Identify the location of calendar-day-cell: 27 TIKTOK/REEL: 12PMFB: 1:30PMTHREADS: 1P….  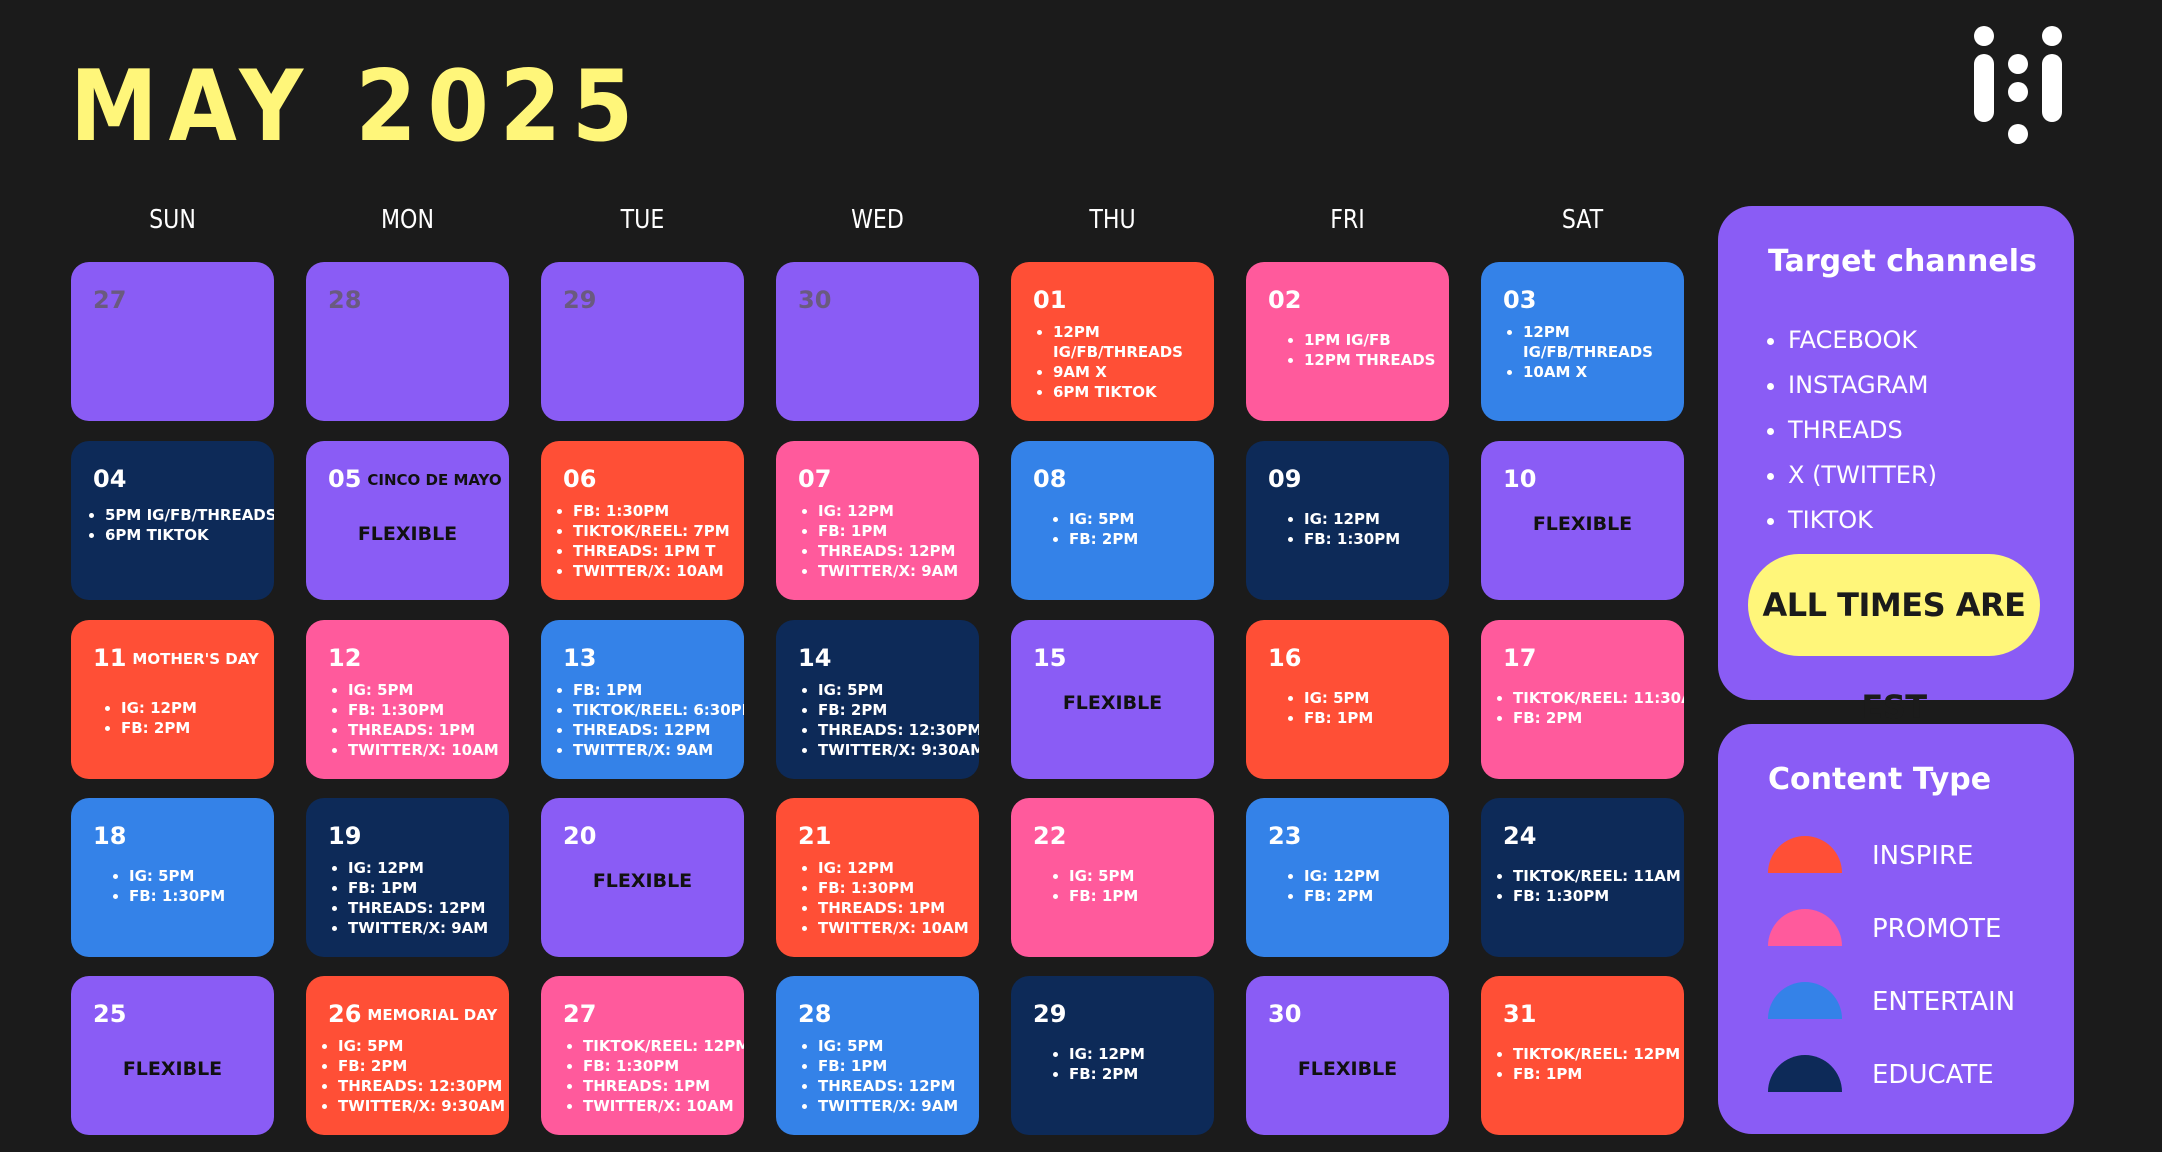
(642, 1055).